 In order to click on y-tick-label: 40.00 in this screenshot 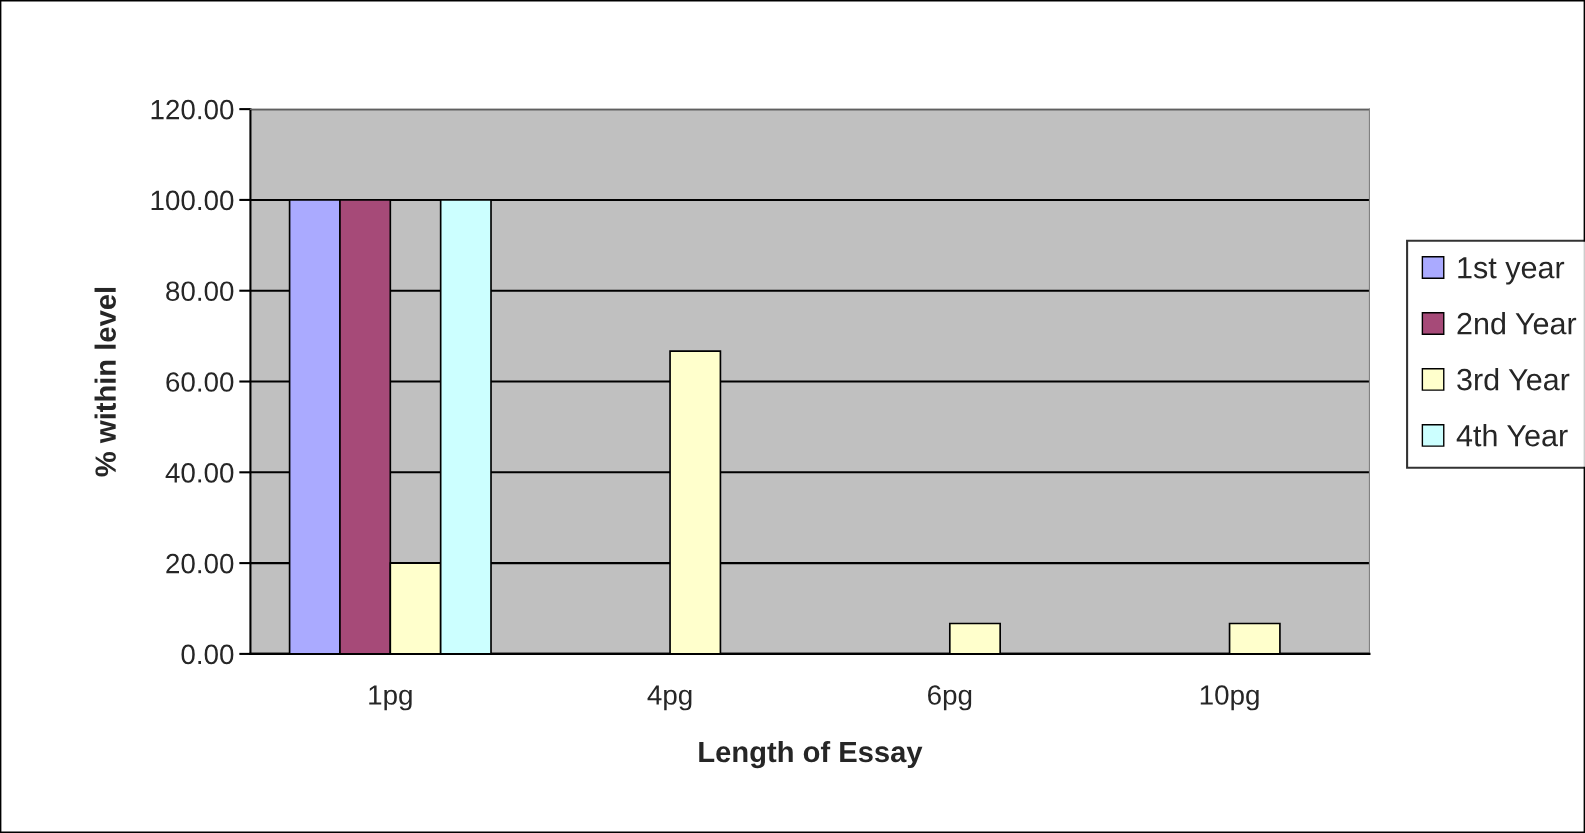, I will do `click(199, 472)`.